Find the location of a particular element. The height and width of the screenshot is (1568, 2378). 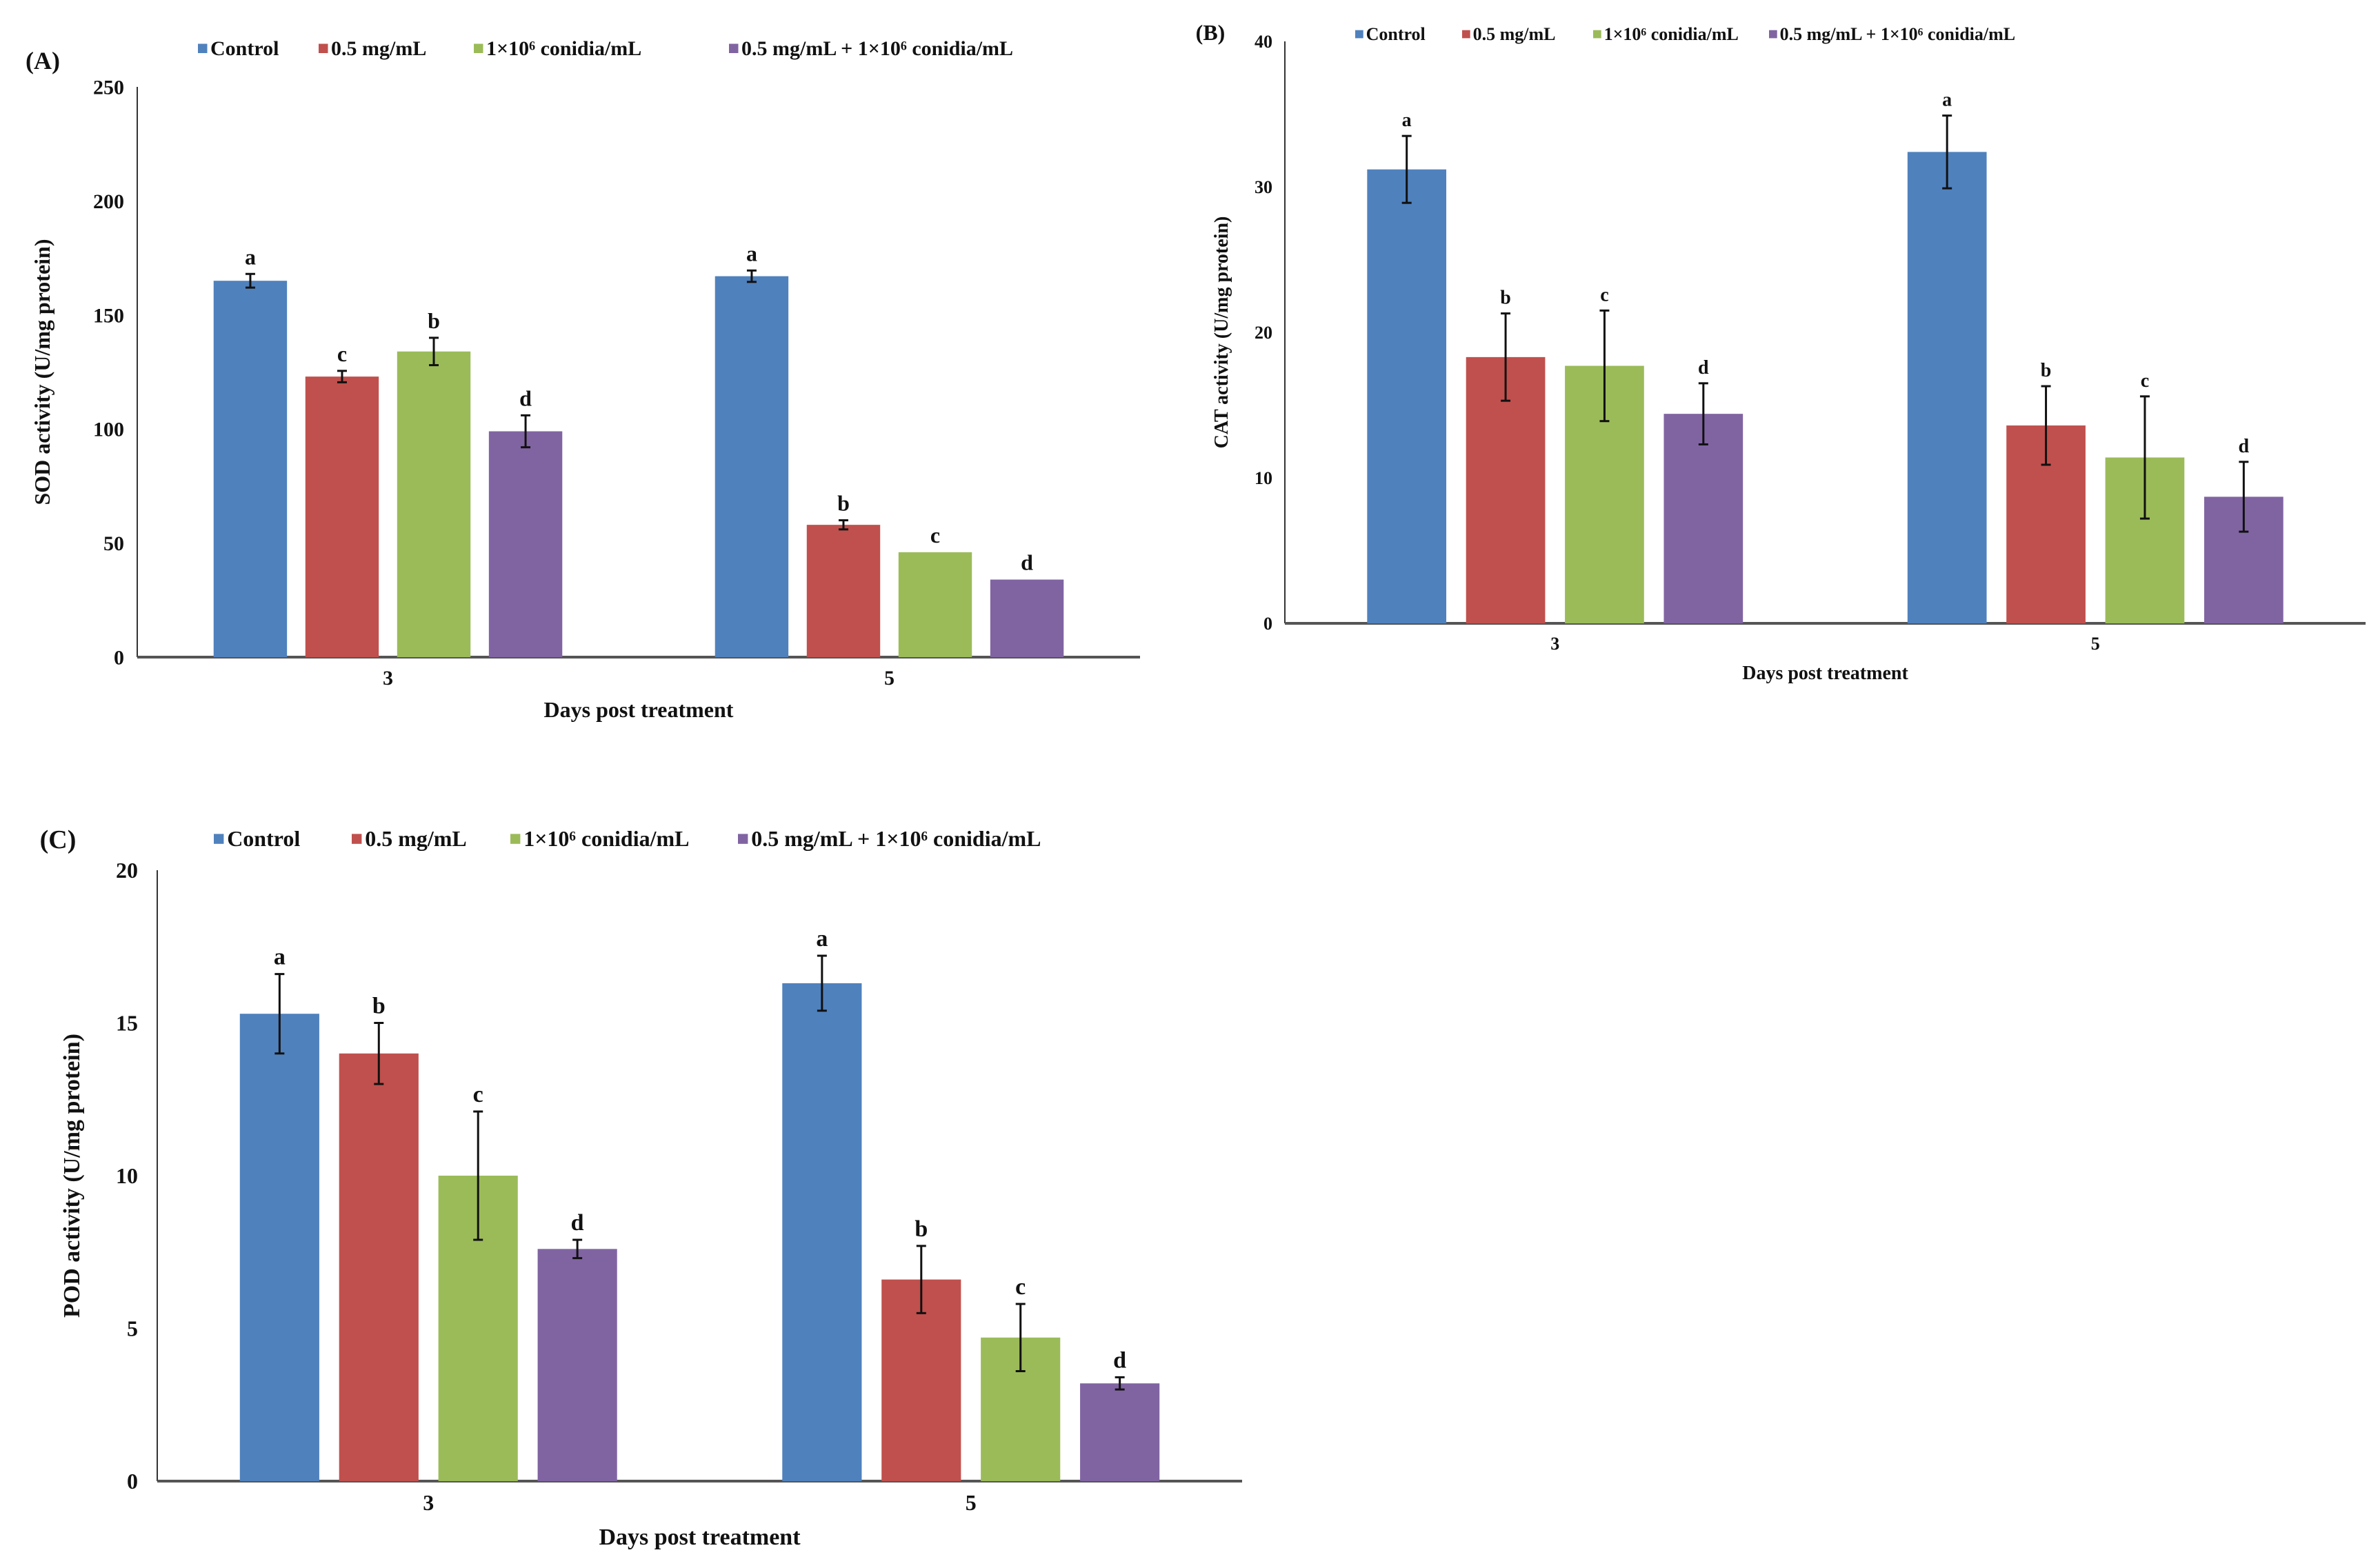

y-tick-label: 40 is located at coordinates (1263, 42).